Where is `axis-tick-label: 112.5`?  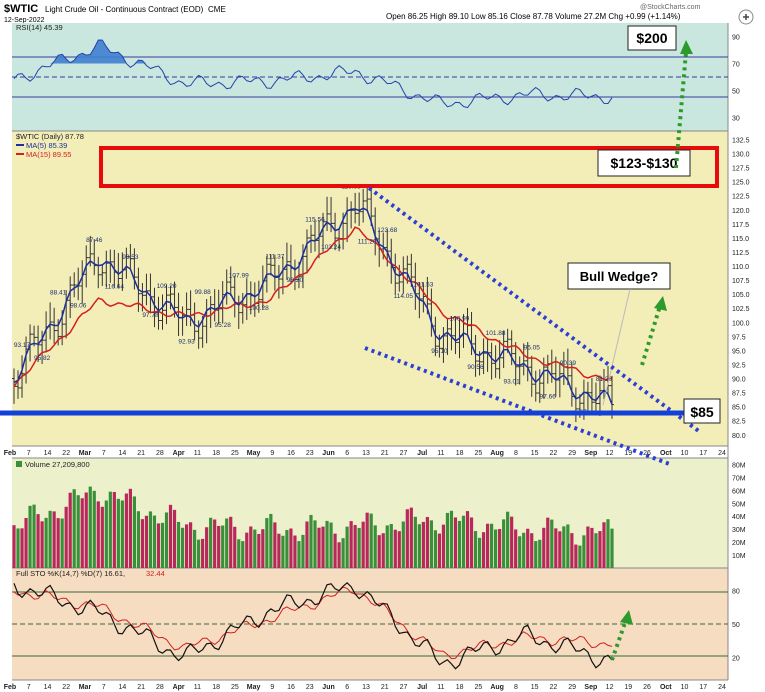
axis-tick-label: 112.5 is located at coordinates (740, 253).